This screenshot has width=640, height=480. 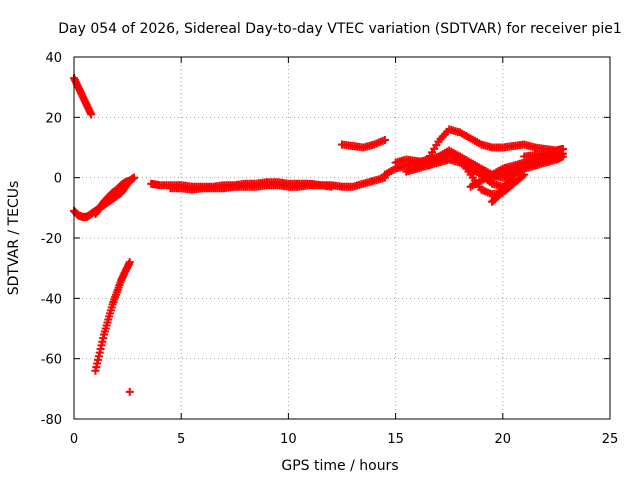 What do you see at coordinates (51, 299) in the screenshot?
I see `y-tick-label: -40` at bounding box center [51, 299].